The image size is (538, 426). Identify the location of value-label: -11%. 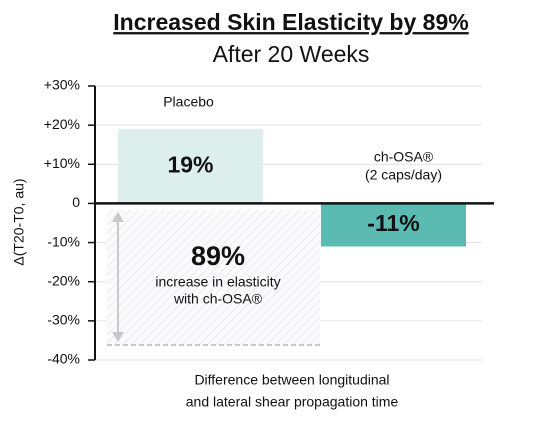
(393, 223).